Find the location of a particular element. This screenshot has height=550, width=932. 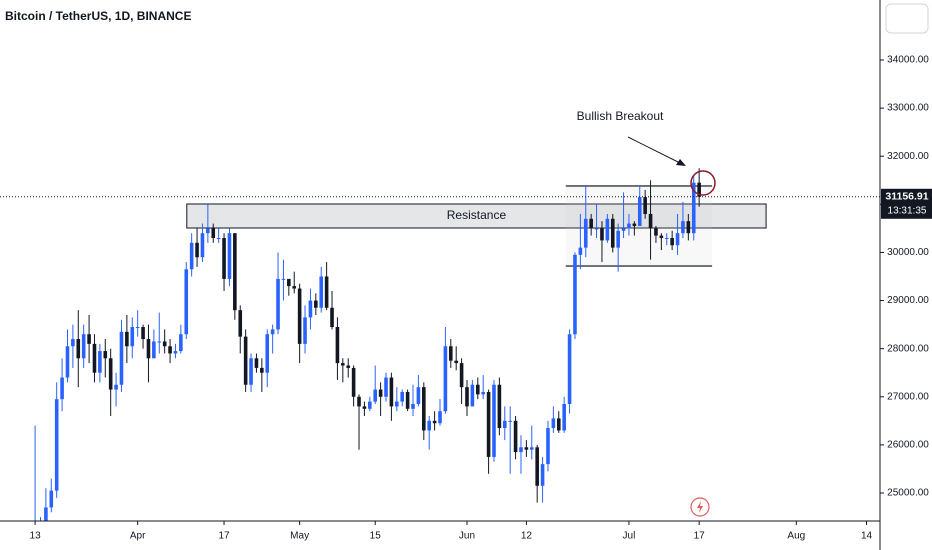

settings-button is located at coordinates (907, 18).